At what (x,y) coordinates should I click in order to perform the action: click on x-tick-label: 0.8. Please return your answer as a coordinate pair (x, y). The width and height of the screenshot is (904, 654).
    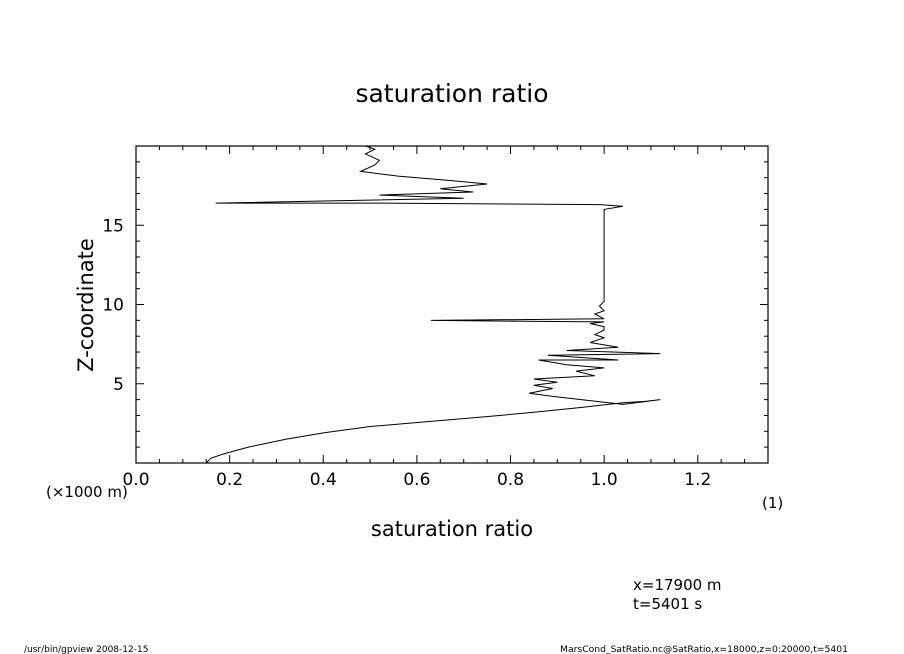
    Looking at the image, I should click on (510, 480).